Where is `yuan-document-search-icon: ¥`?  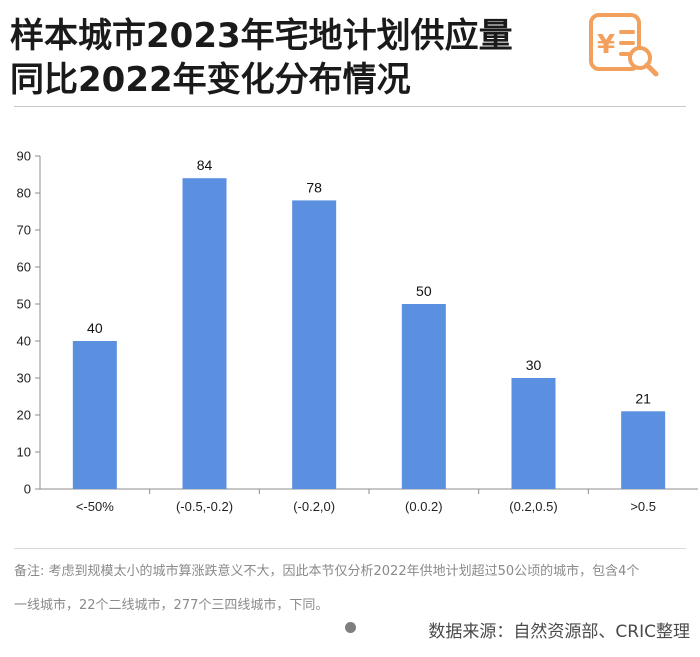
yuan-document-search-icon: ¥ is located at coordinates (624, 45).